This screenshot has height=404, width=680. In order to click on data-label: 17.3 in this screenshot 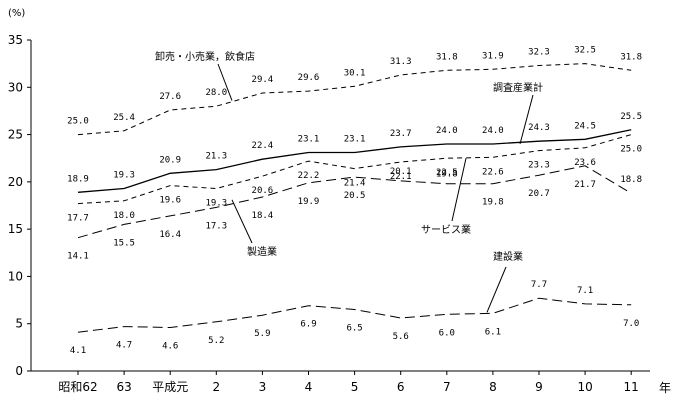, I will do `click(216, 226)`.